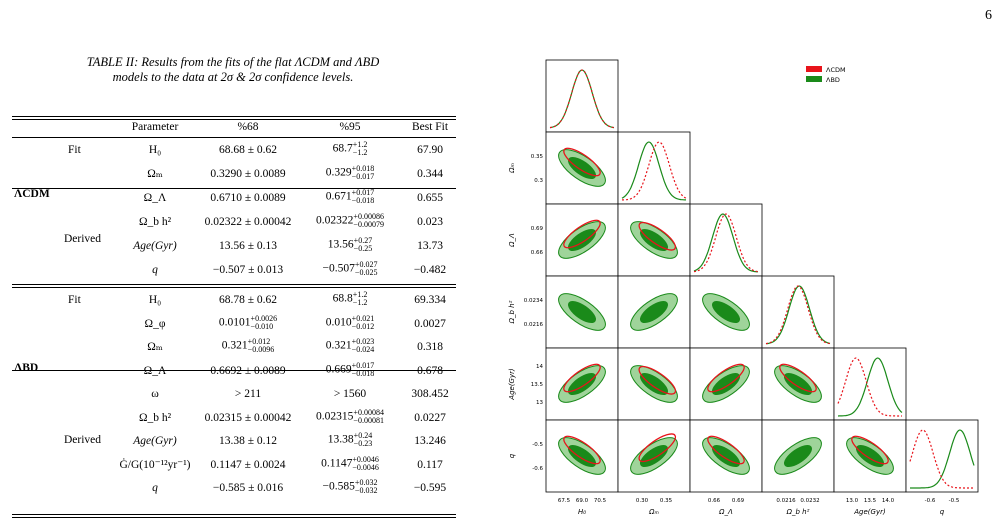 The height and width of the screenshot is (527, 1007). Describe the element at coordinates (430, 300) in the screenshot. I see `lbd-row-best: 69.334` at that location.